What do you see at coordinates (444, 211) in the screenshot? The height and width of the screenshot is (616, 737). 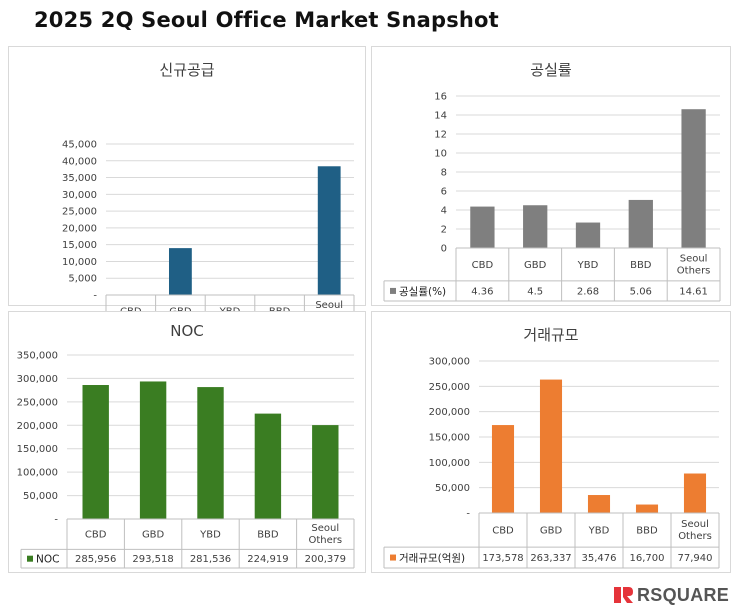 I see `y-tick-label: 4` at bounding box center [444, 211].